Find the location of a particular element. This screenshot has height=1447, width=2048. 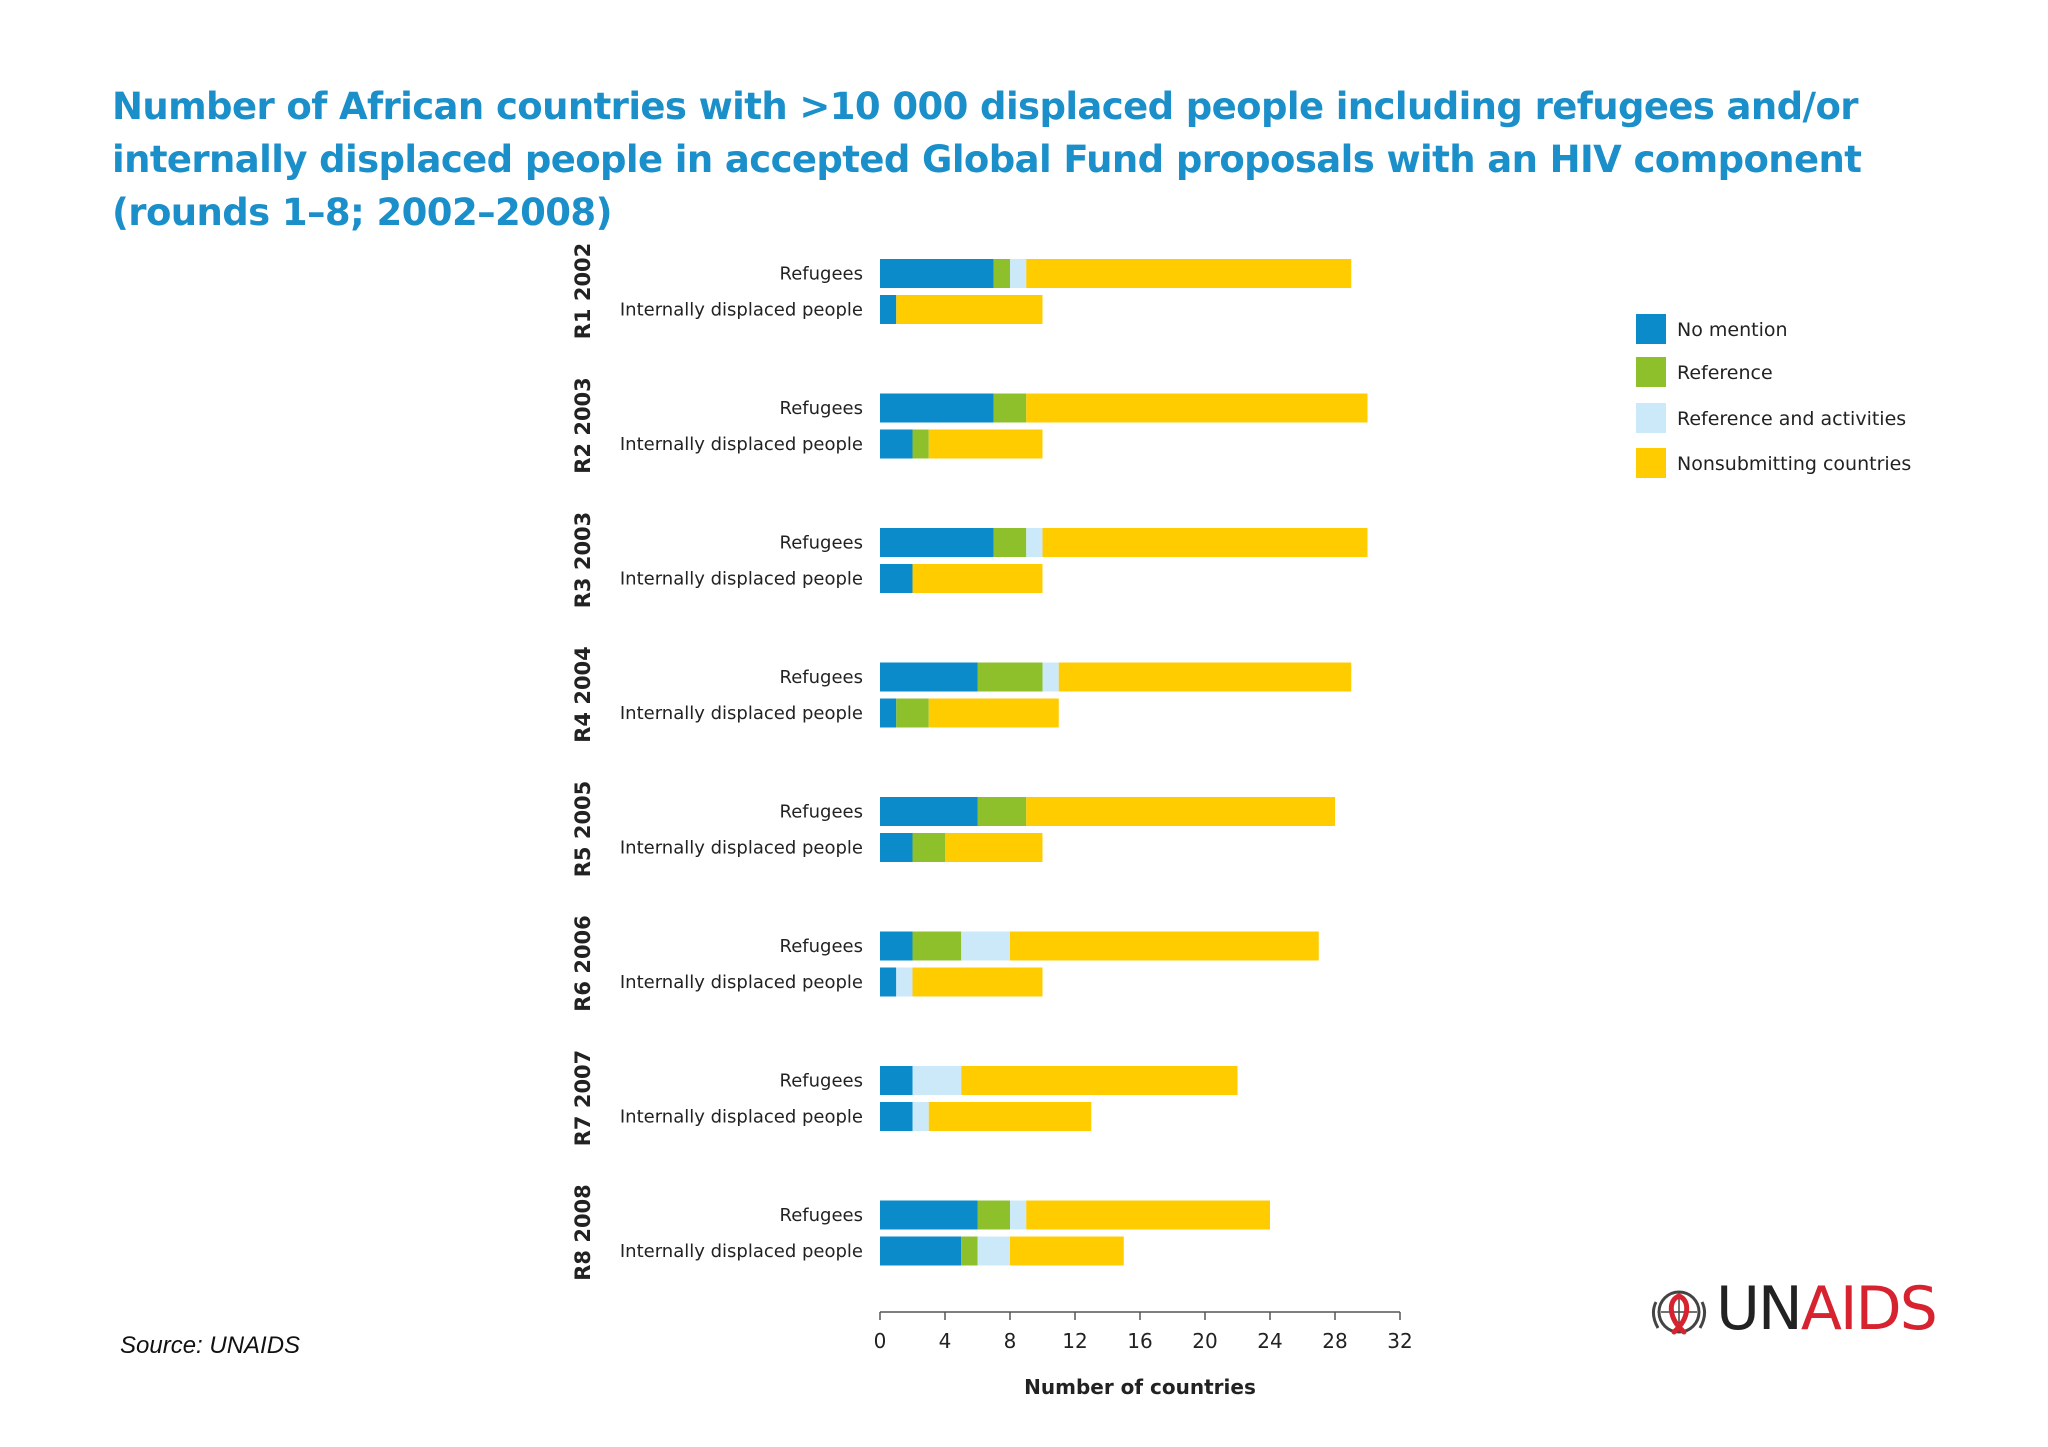

legend-label: No mention is located at coordinates (1732, 330).